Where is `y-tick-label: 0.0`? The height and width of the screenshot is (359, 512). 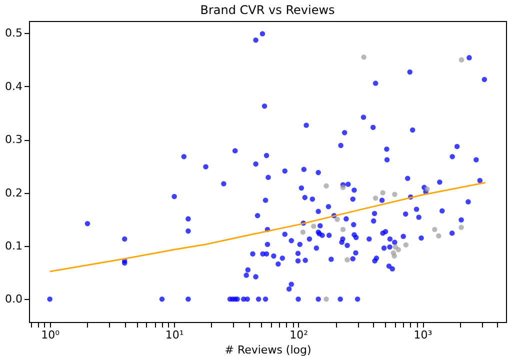 y-tick-label: 0.0 is located at coordinates (13, 299).